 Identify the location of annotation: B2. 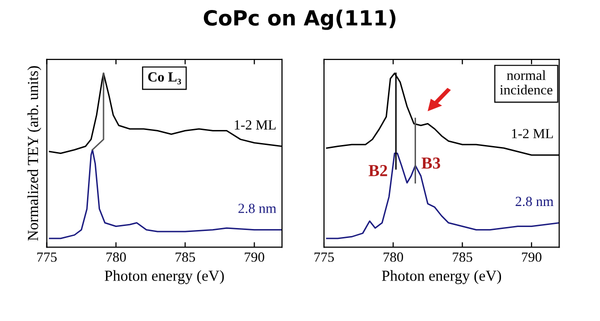
(378, 170).